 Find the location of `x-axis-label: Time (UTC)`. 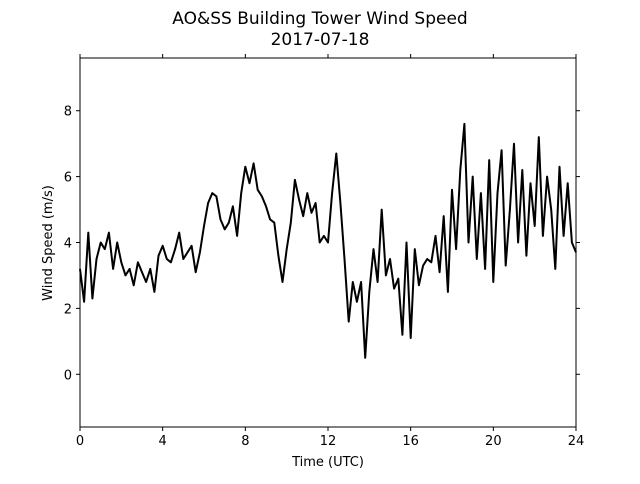

x-axis-label: Time (UTC) is located at coordinates (327, 462).